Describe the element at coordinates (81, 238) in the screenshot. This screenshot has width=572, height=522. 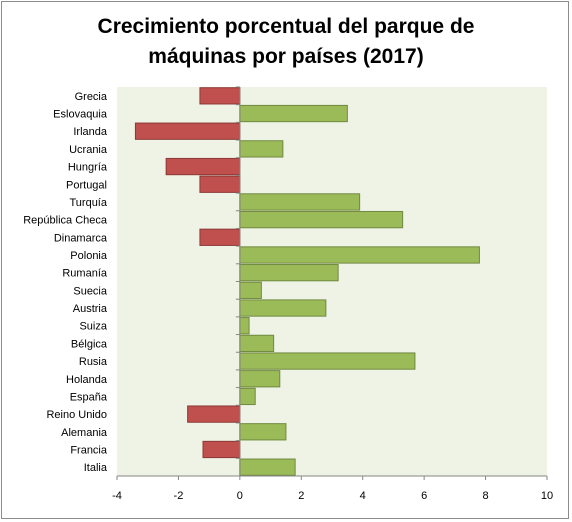
I see `category-label: Dinamarca` at that location.